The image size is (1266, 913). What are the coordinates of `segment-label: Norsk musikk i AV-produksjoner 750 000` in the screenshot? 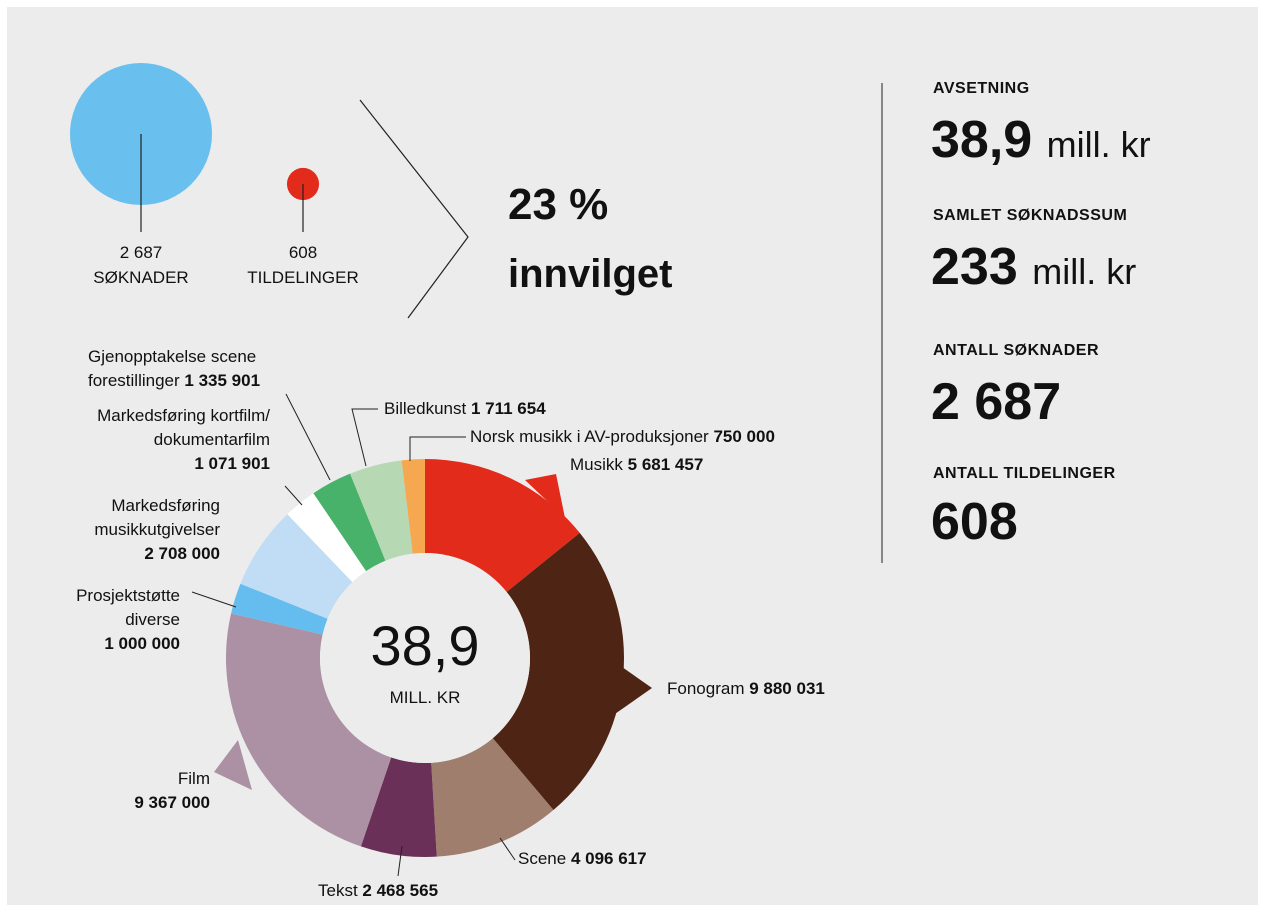 It's located at (622, 437).